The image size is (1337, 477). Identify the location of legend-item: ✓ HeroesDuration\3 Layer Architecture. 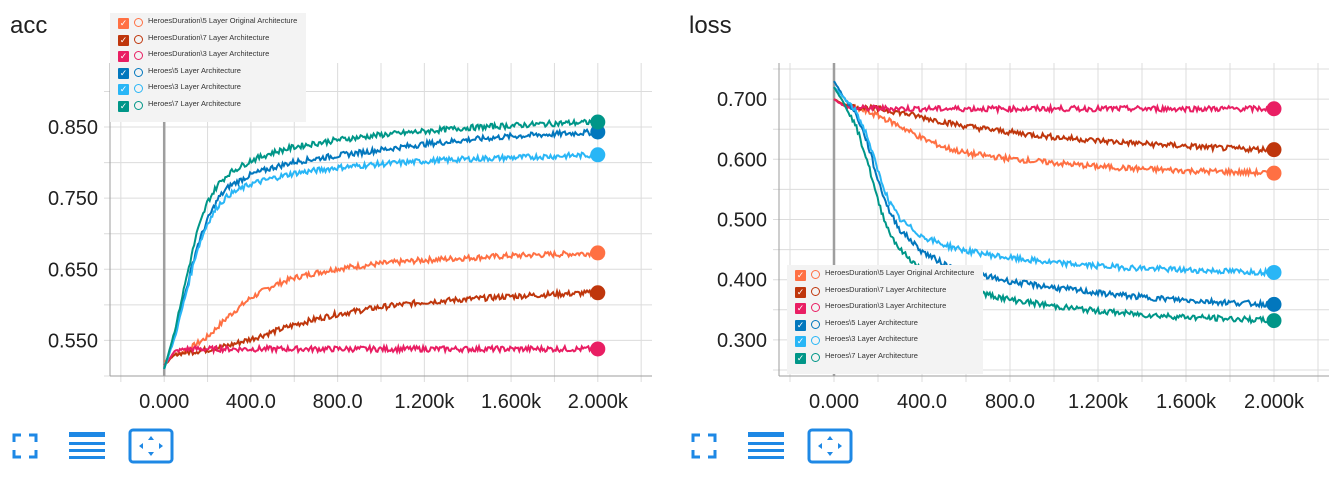
(208, 58).